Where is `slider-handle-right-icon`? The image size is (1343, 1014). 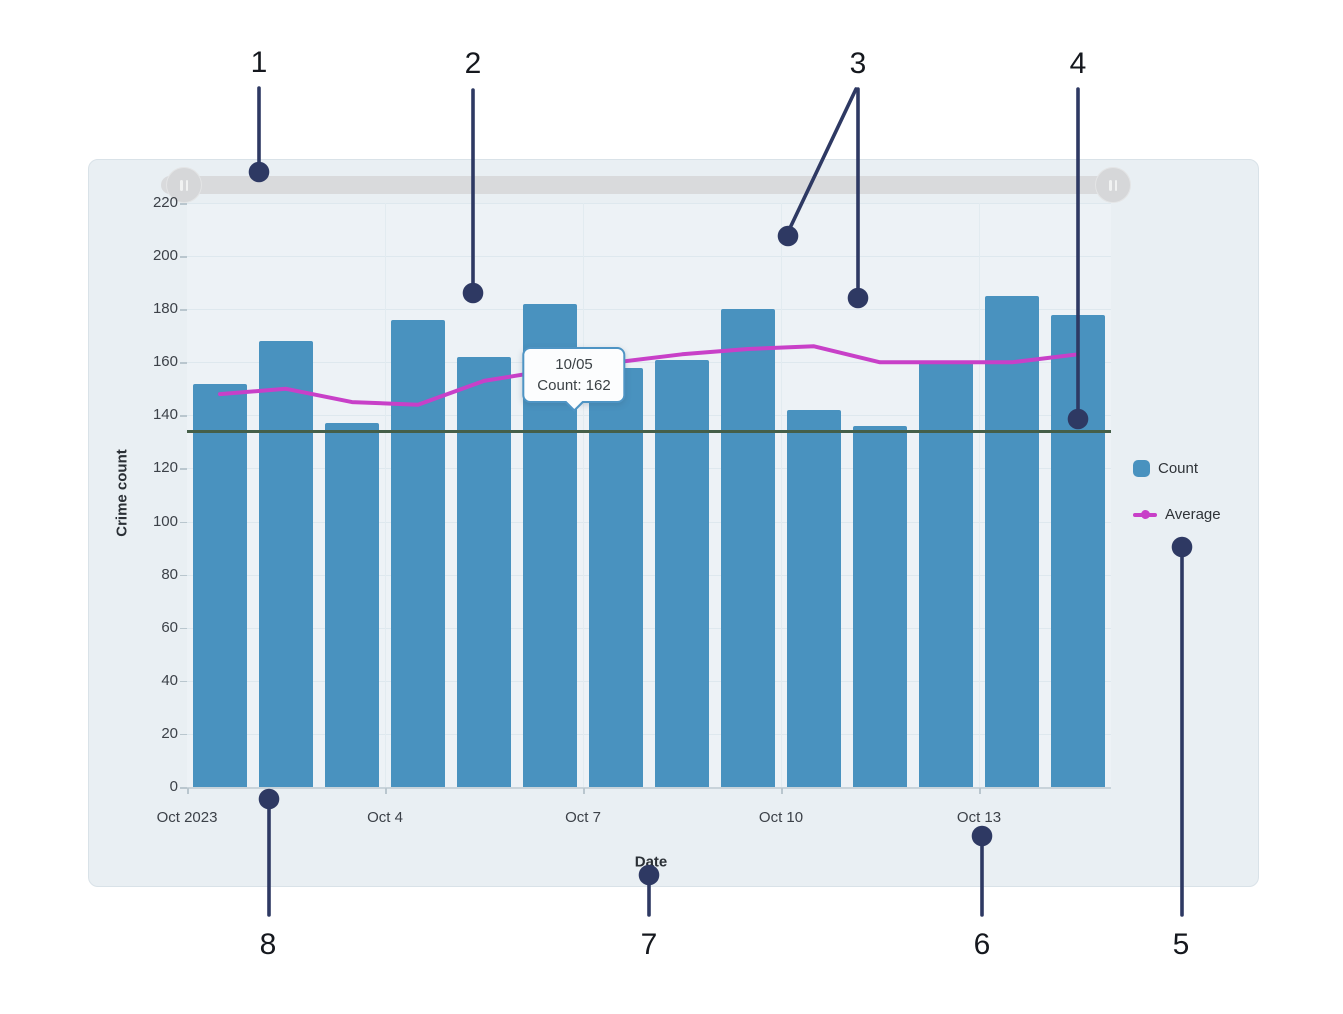 slider-handle-right-icon is located at coordinates (1113, 185).